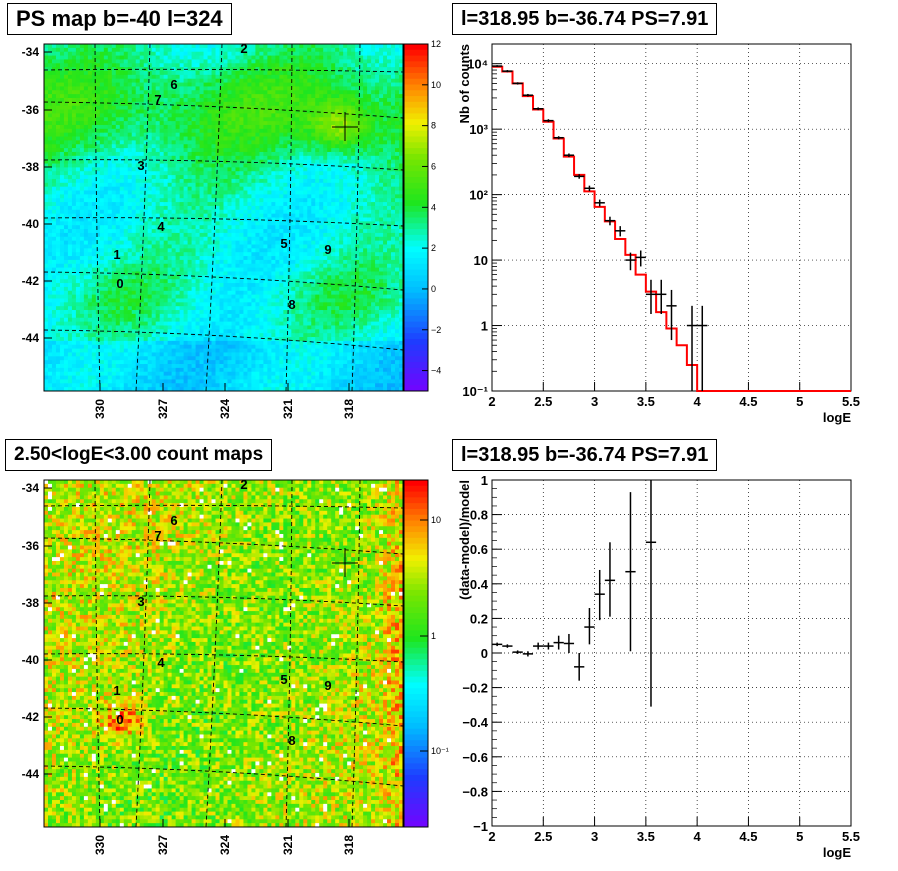 This screenshot has width=898, height=871. Describe the element at coordinates (475, 688) in the screenshot. I see `y-tick-label: −0.2` at that location.